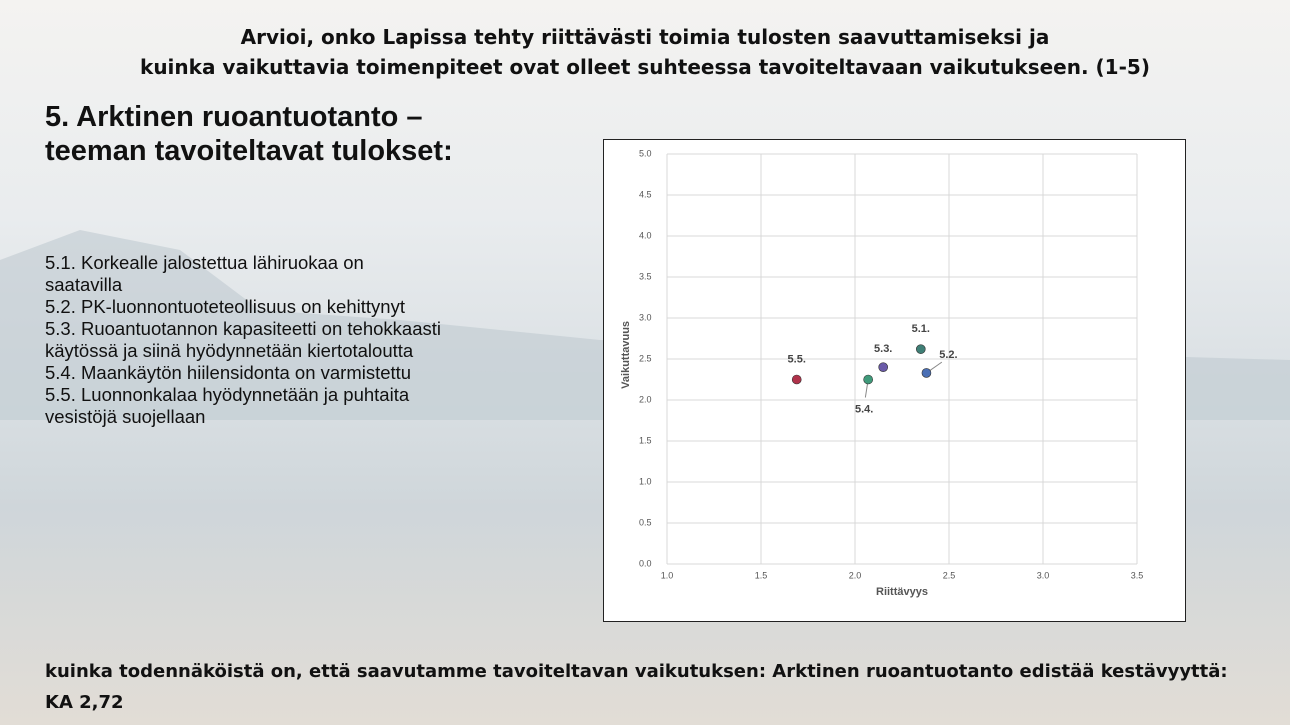  I want to click on y-tick-label: 3.5, so click(645, 276).